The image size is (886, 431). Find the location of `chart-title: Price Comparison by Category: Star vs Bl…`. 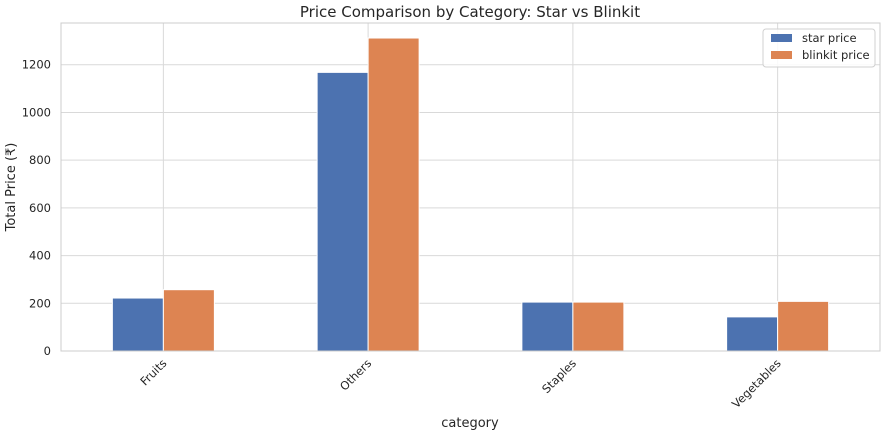

chart-title: Price Comparison by Category: Star vs Bl… is located at coordinates (470, 12).